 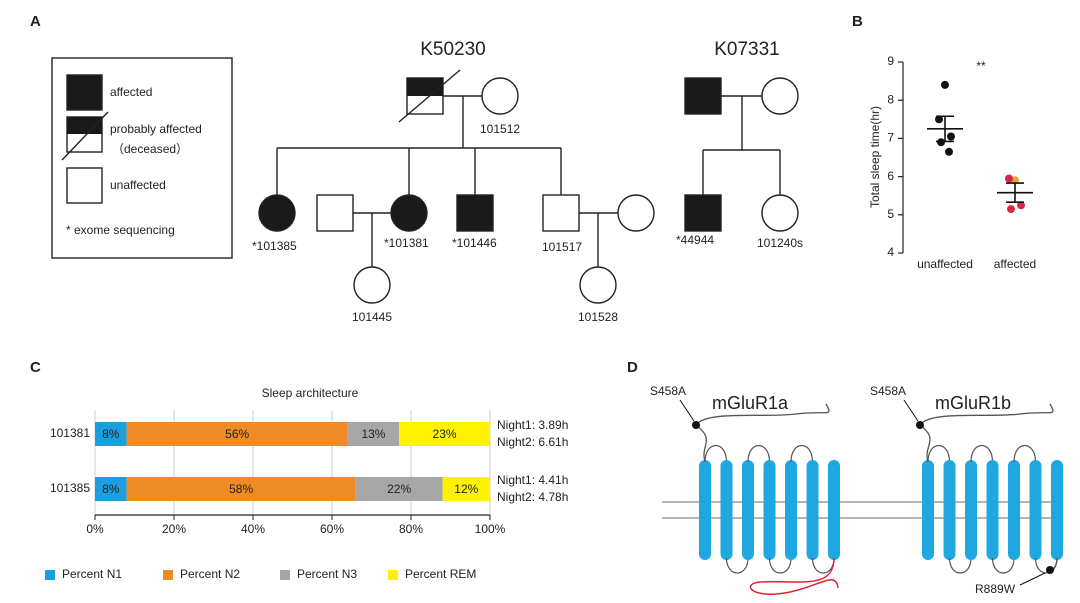 I want to click on value-label: 13%, so click(x=373, y=434).